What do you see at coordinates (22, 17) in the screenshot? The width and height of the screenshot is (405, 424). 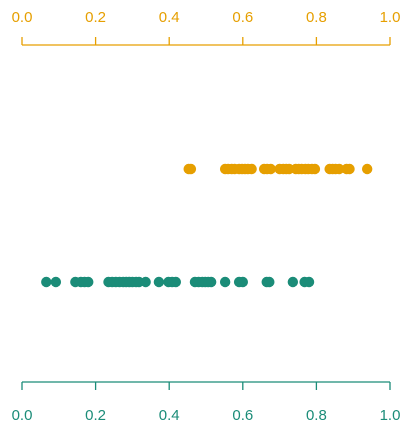 I see `top-axis-tick-label: 0.0` at bounding box center [22, 17].